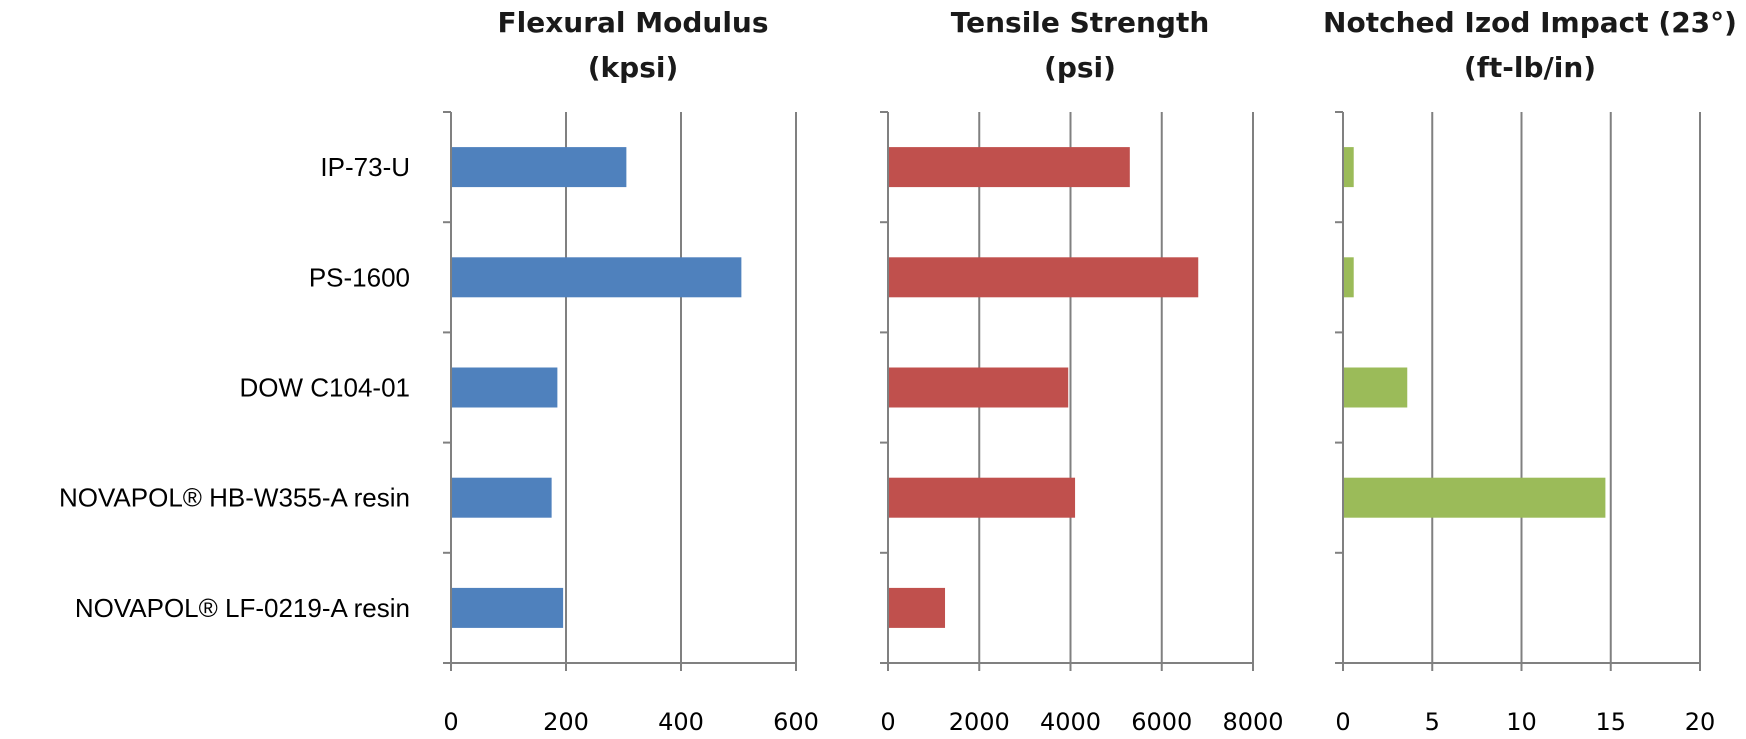 This screenshot has width=1746, height=739. I want to click on x-tick-label: 15, so click(1610, 722).